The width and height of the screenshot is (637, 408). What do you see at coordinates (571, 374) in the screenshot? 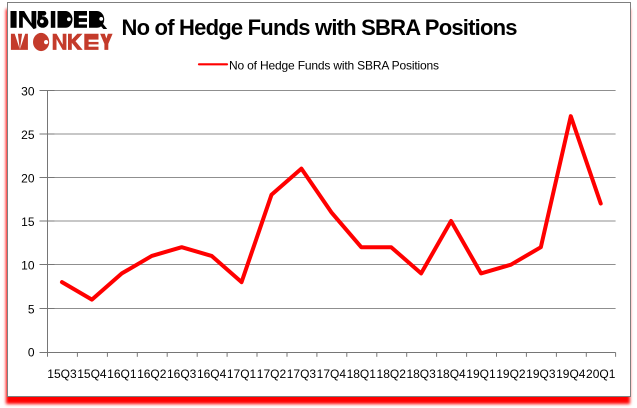
I see `svg-text: 19Q4` at bounding box center [571, 374].